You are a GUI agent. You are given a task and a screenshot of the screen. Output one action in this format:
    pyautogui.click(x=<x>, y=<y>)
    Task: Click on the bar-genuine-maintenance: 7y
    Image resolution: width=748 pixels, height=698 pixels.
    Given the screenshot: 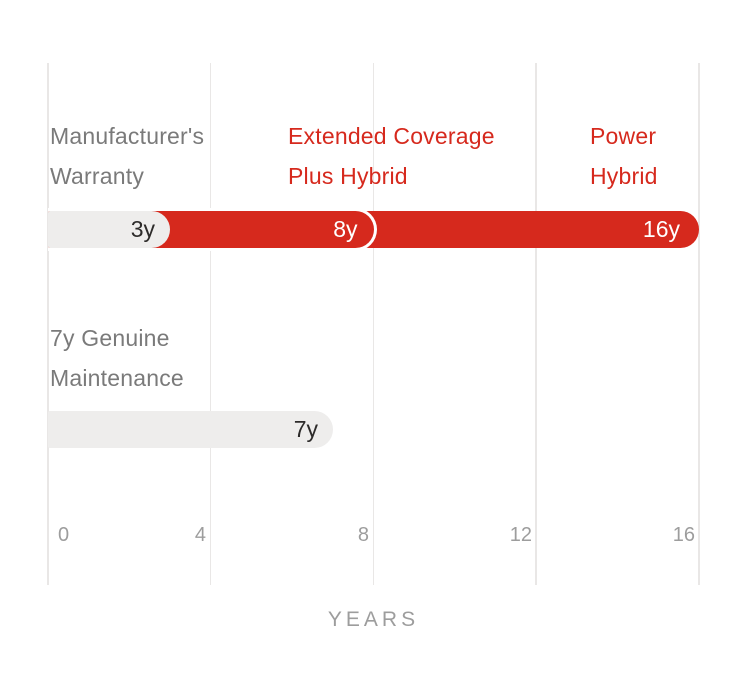 What is the action you would take?
    pyautogui.click(x=373, y=429)
    